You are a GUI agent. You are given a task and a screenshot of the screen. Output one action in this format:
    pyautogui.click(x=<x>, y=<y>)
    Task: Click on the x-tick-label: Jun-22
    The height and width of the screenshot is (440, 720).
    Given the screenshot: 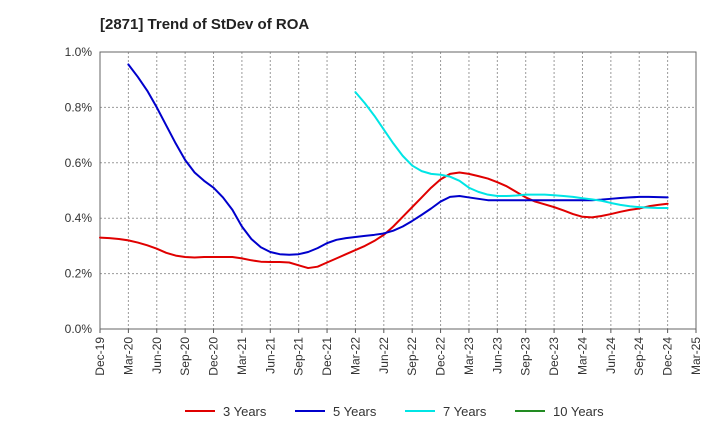 What is the action you would take?
    pyautogui.click(x=384, y=355)
    